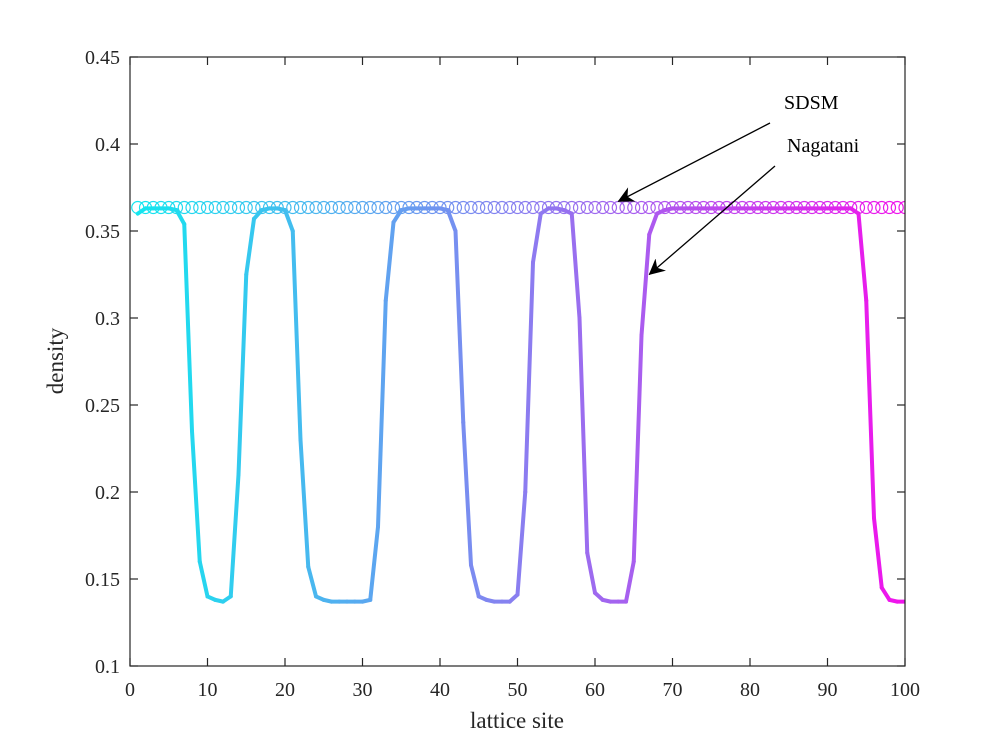 The height and width of the screenshot is (749, 999). Describe the element at coordinates (107, 145) in the screenshot. I see `y-tick-label: 0.4` at that location.